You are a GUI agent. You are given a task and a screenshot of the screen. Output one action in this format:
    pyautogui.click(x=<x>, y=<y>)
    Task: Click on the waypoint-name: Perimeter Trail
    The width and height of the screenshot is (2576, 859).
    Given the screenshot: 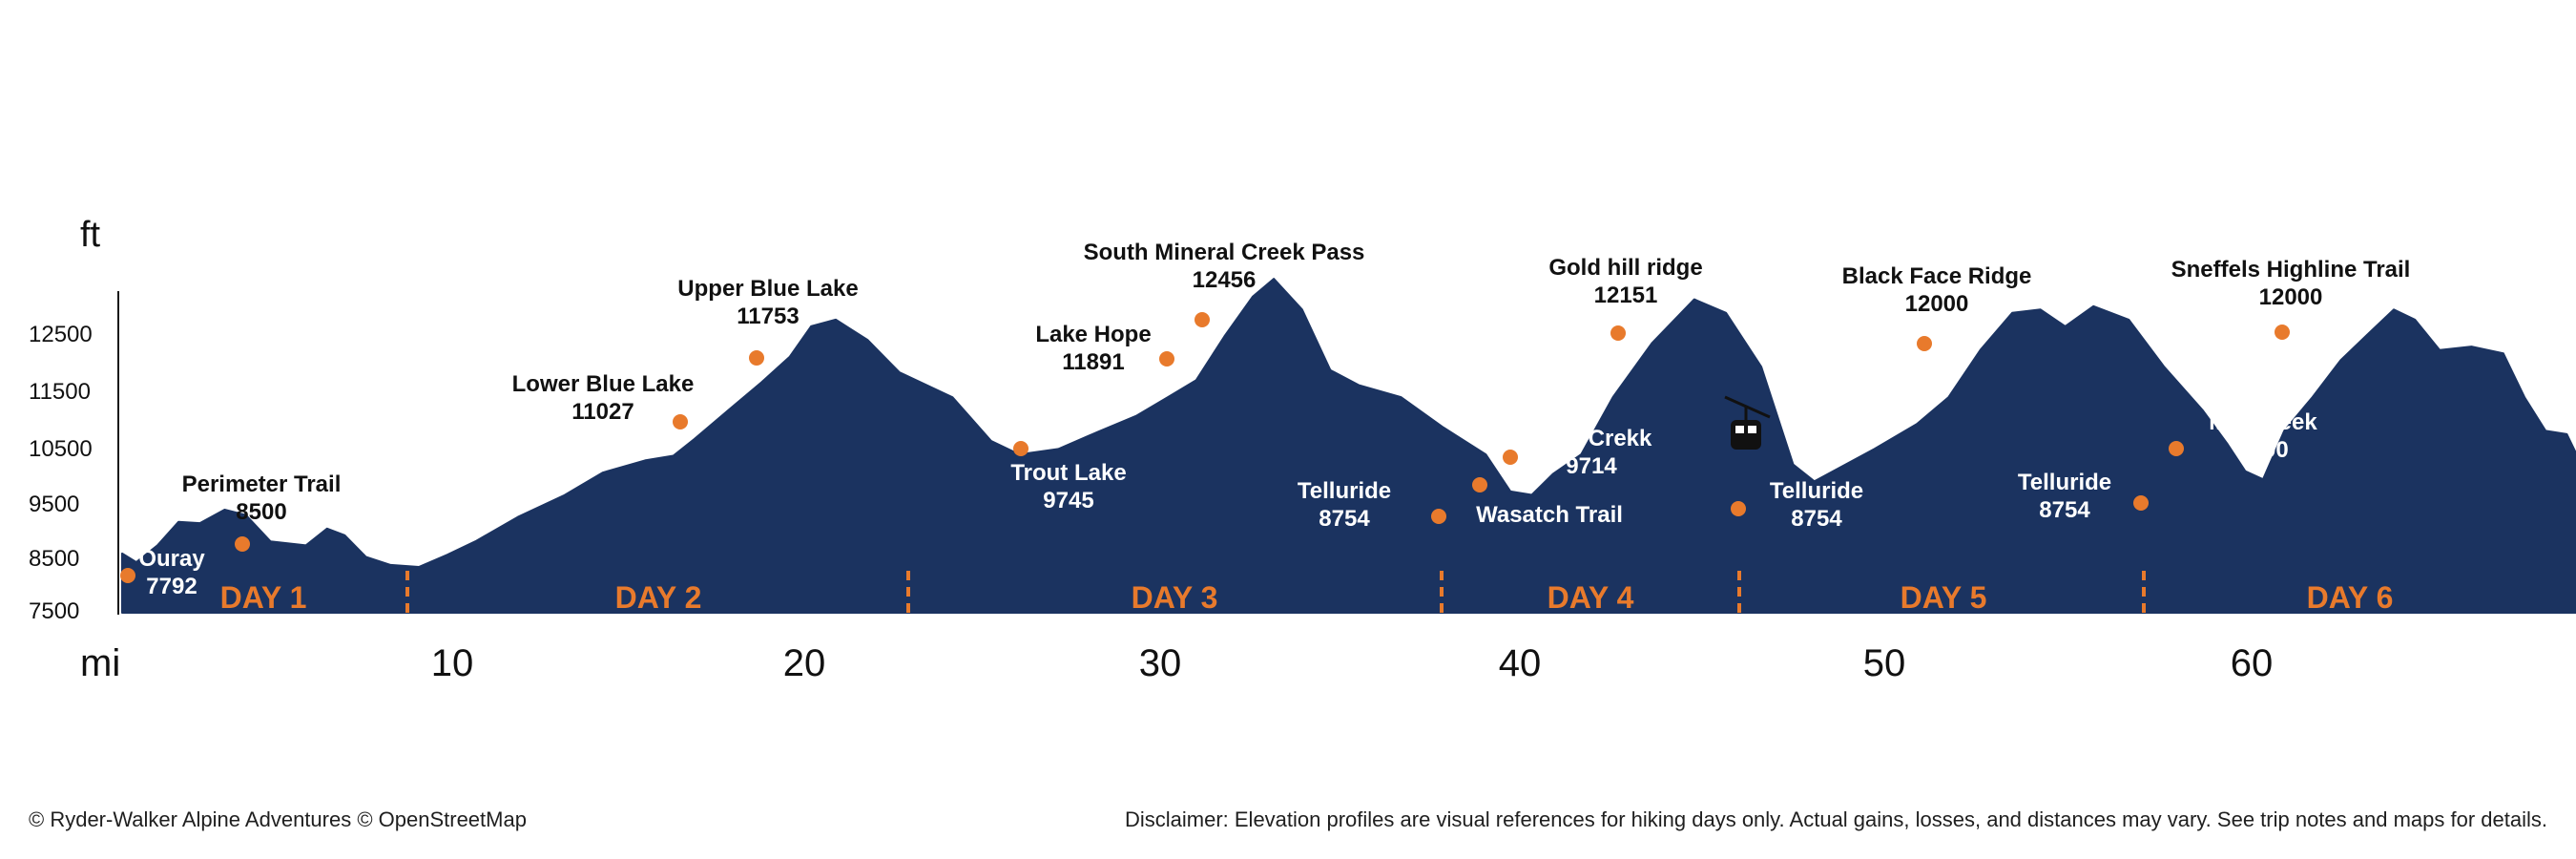 What is the action you would take?
    pyautogui.click(x=262, y=484)
    